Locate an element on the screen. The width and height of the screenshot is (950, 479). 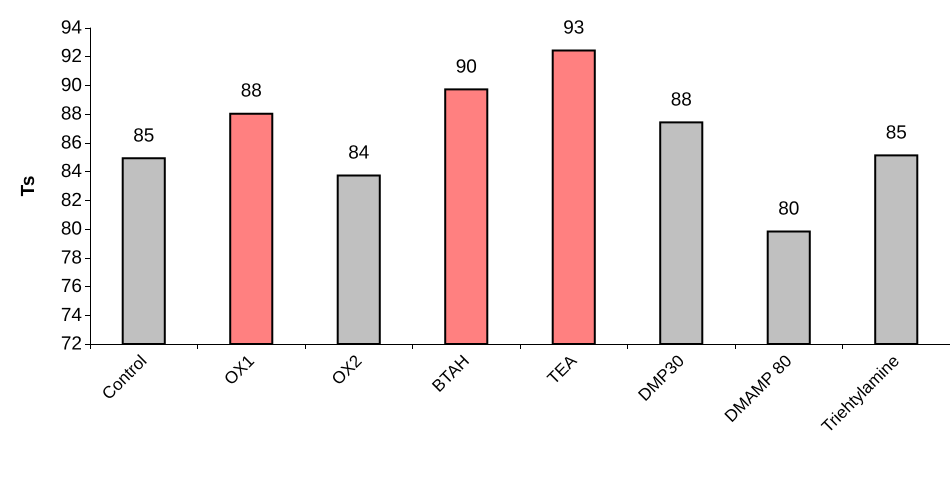
y-tick-label: 78 is located at coordinates (71, 257).